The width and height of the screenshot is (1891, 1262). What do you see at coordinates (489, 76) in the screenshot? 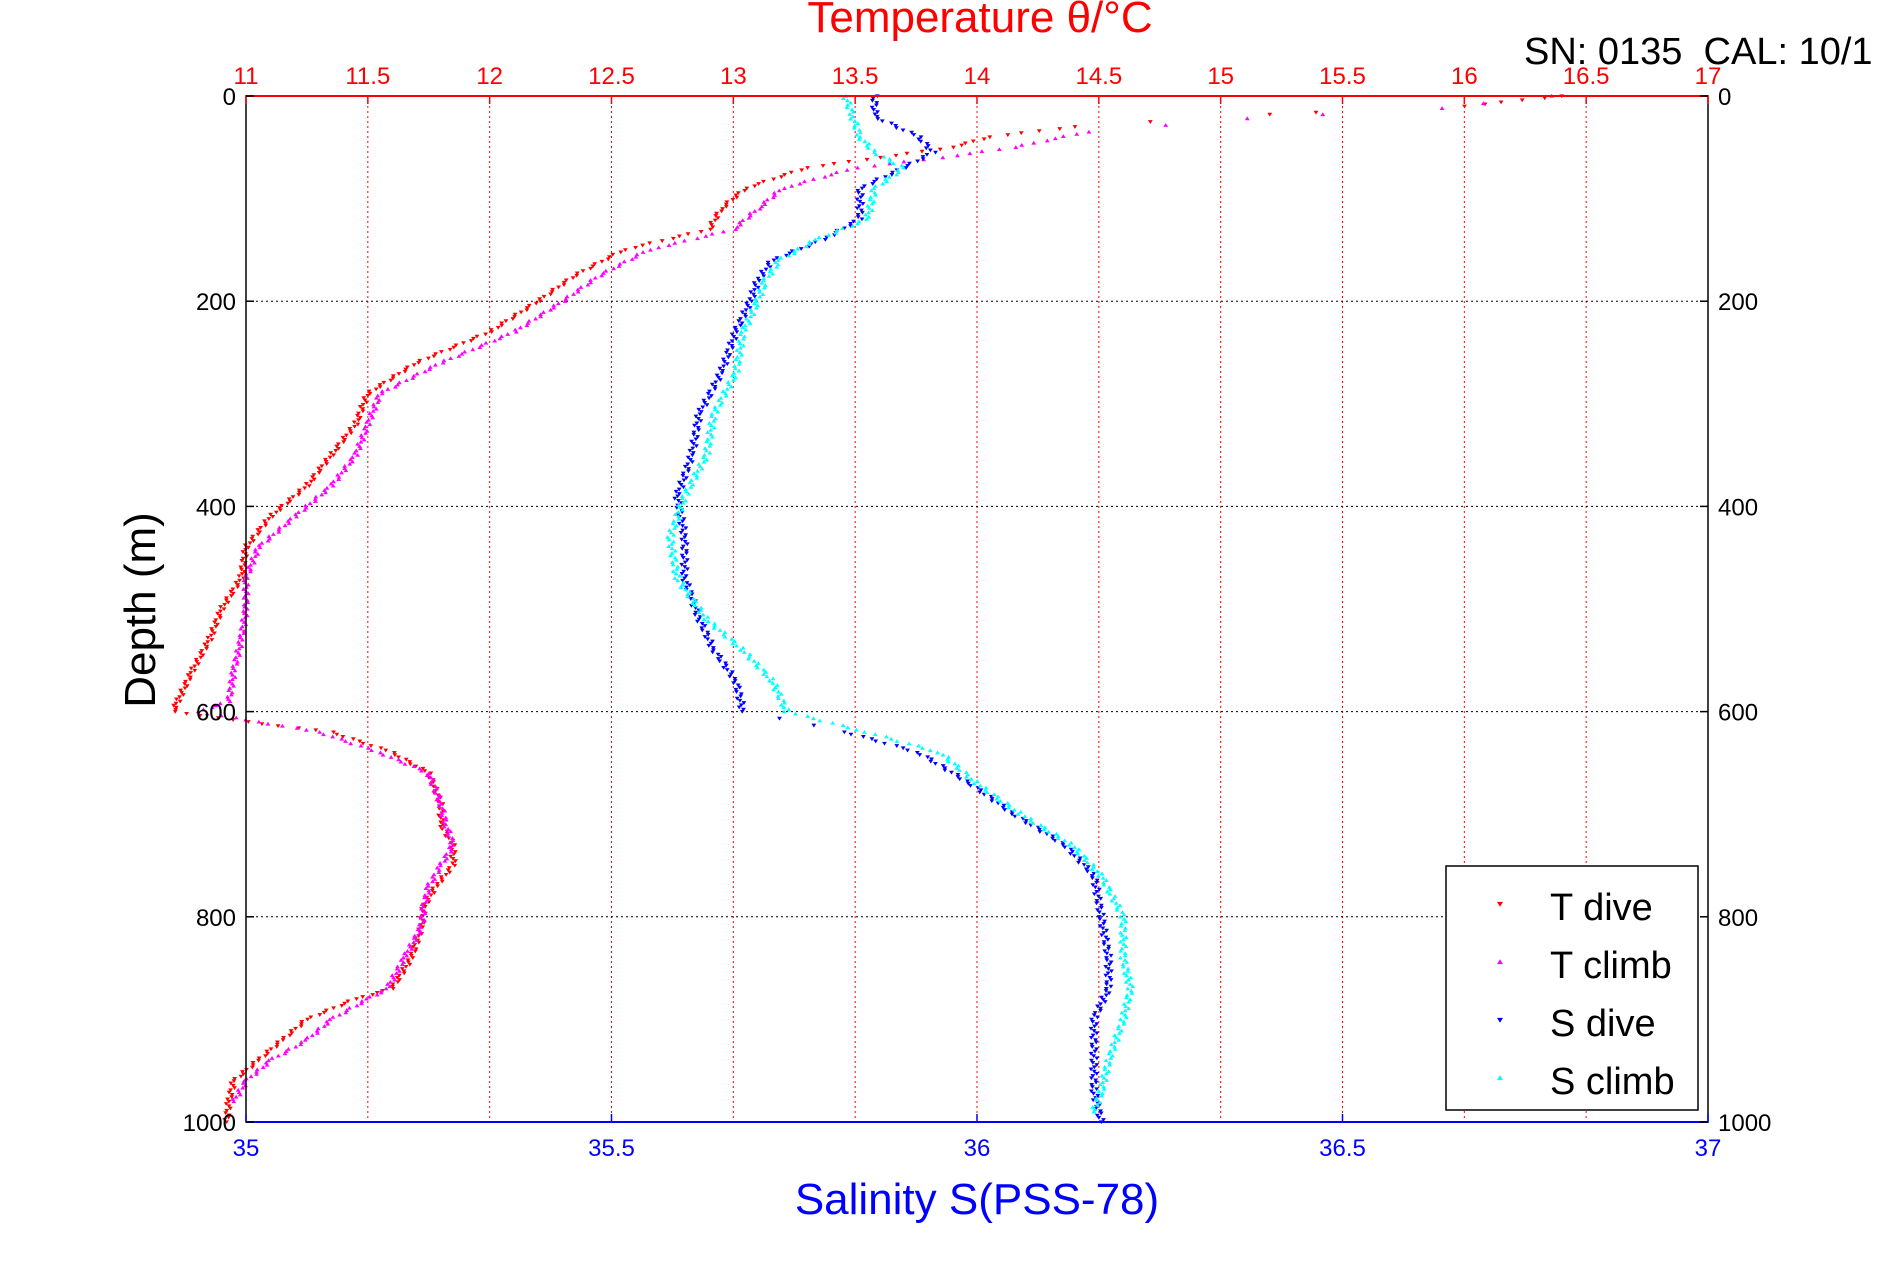
I see `top-tick-label: 12` at bounding box center [489, 76].